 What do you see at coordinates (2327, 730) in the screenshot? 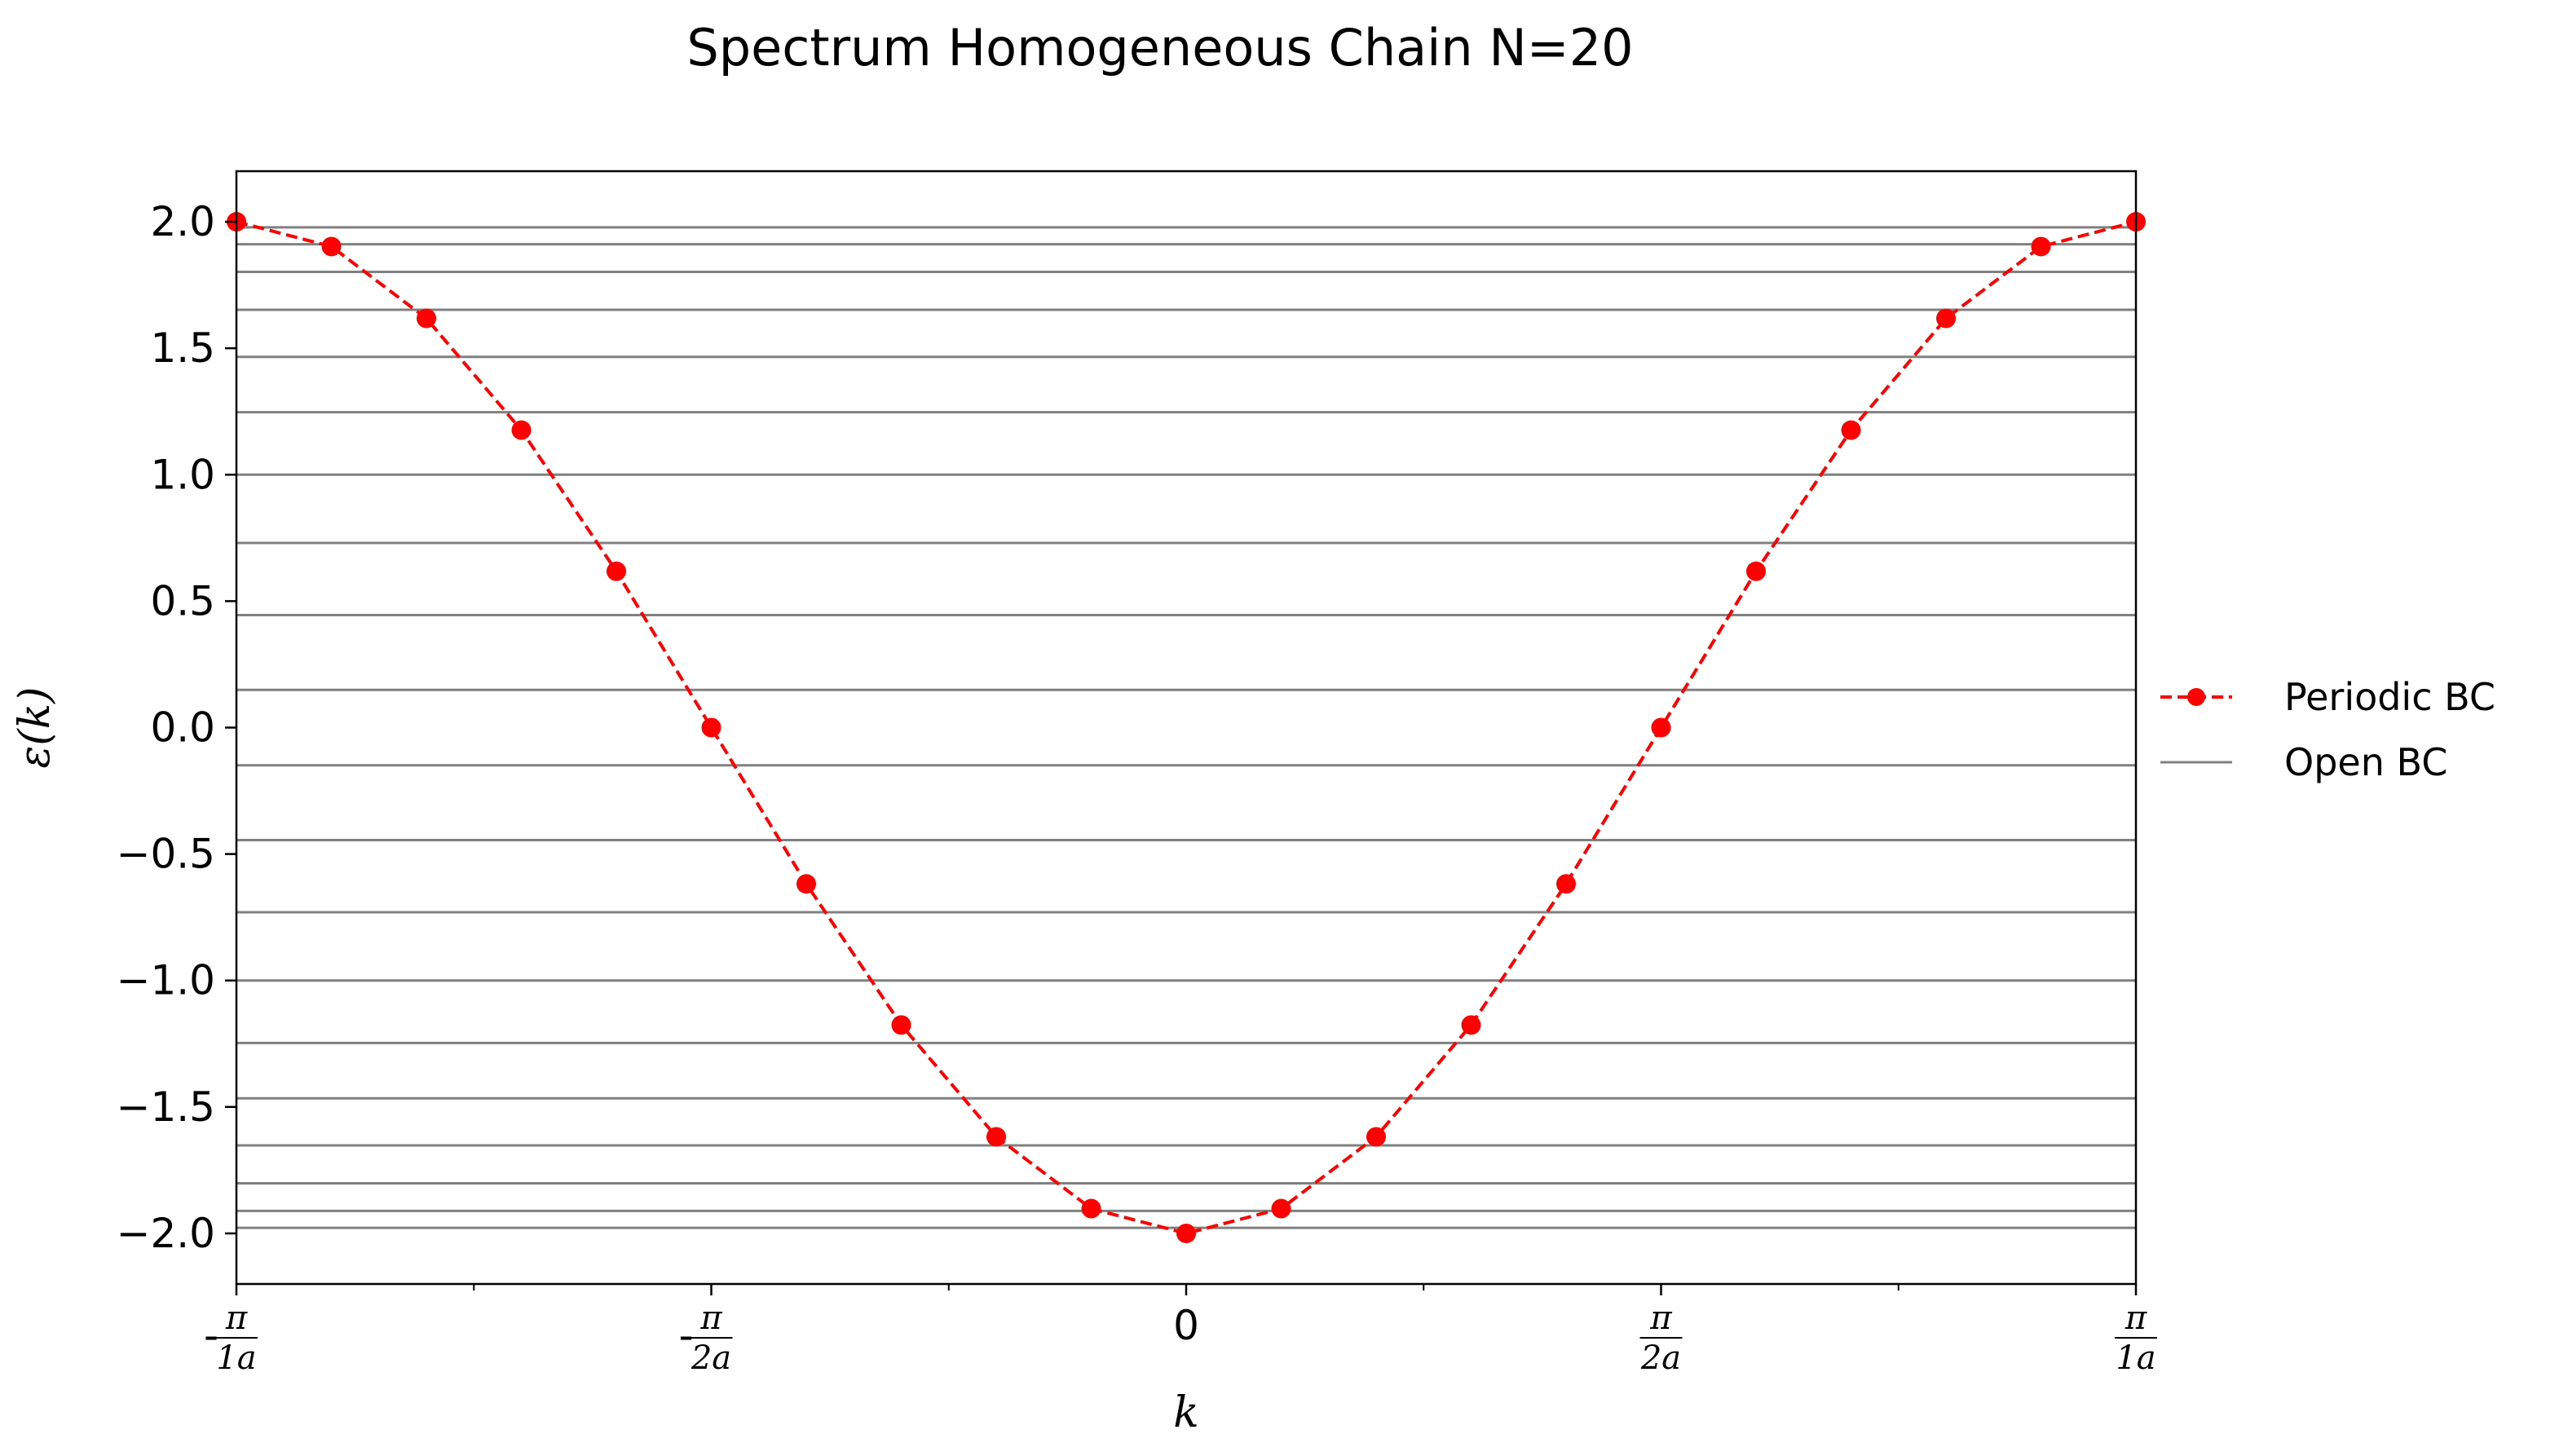
I see `legend: Periodic BC Open BC` at bounding box center [2327, 730].